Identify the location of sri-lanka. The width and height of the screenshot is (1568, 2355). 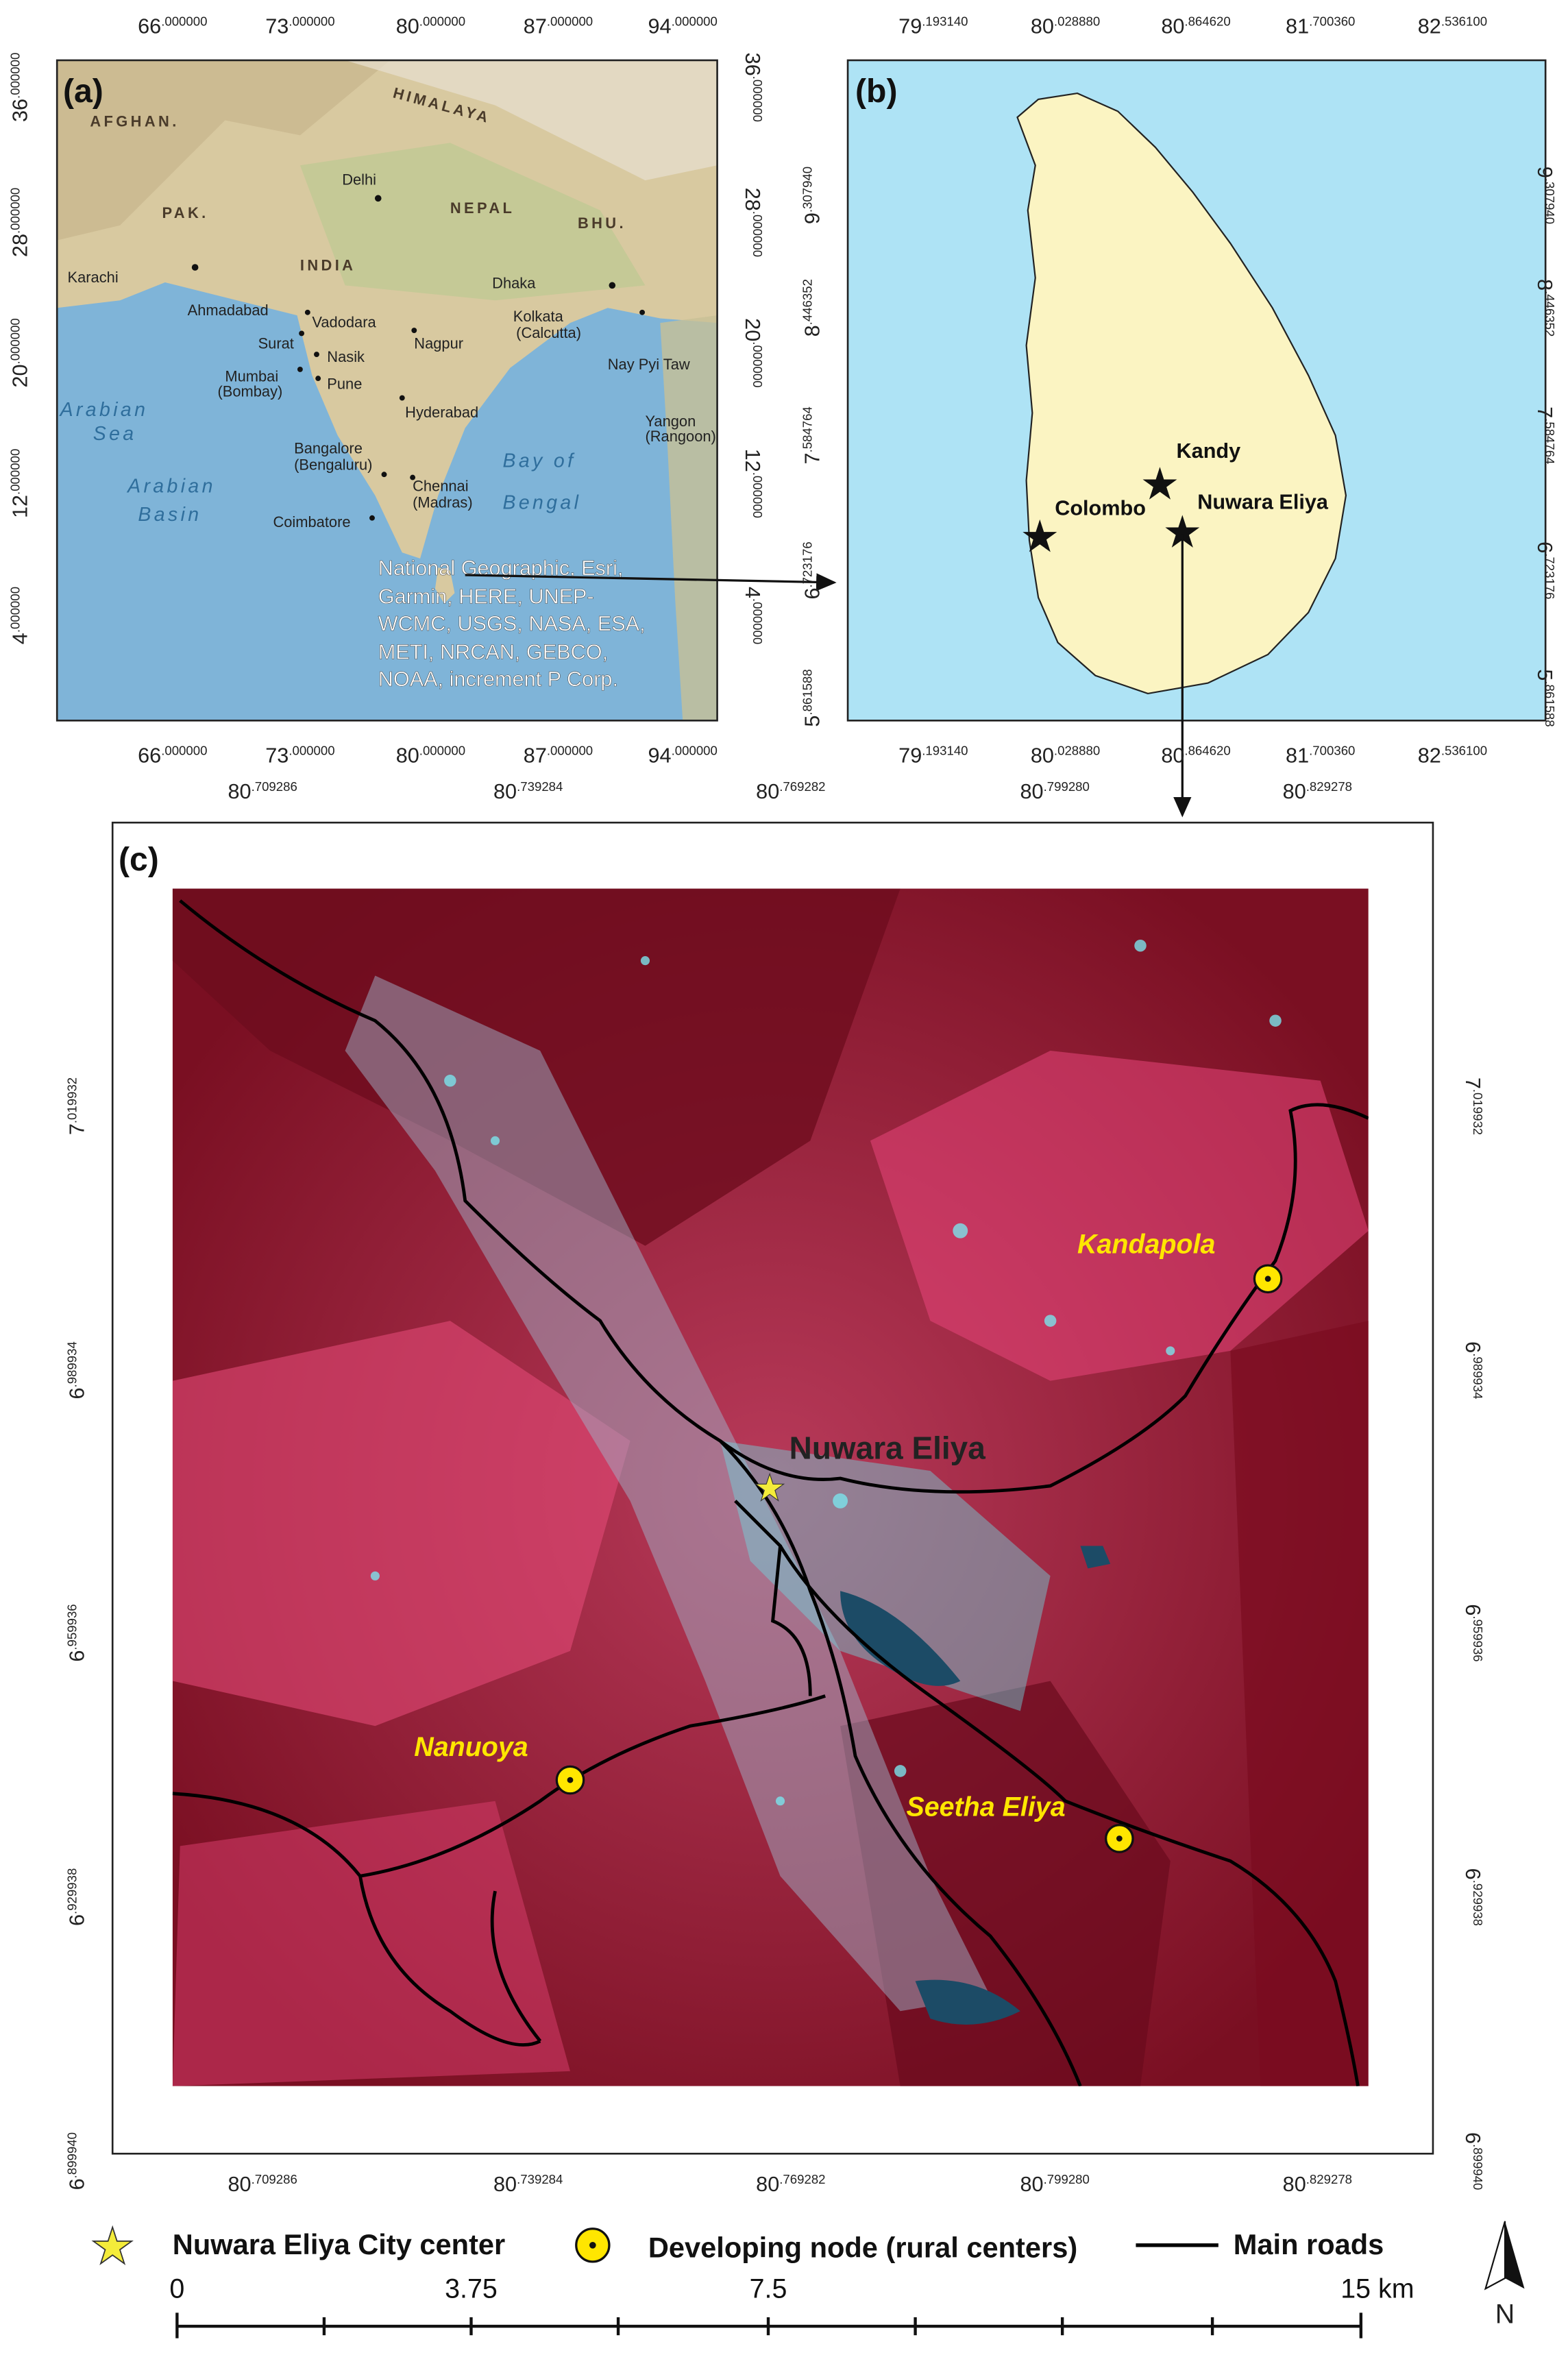
(1181, 393).